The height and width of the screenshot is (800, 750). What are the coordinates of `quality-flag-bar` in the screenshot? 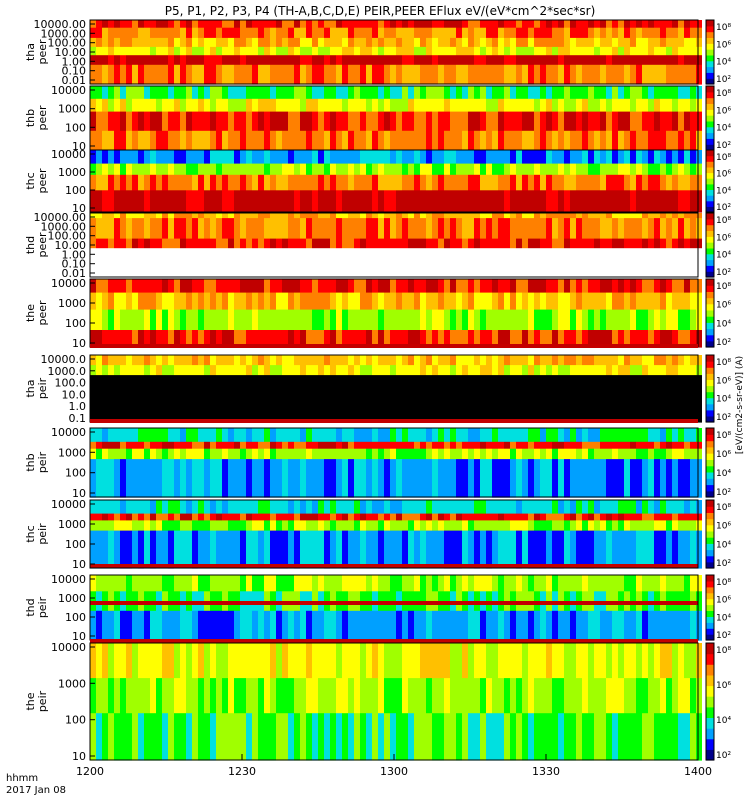 It's located at (394, 566).